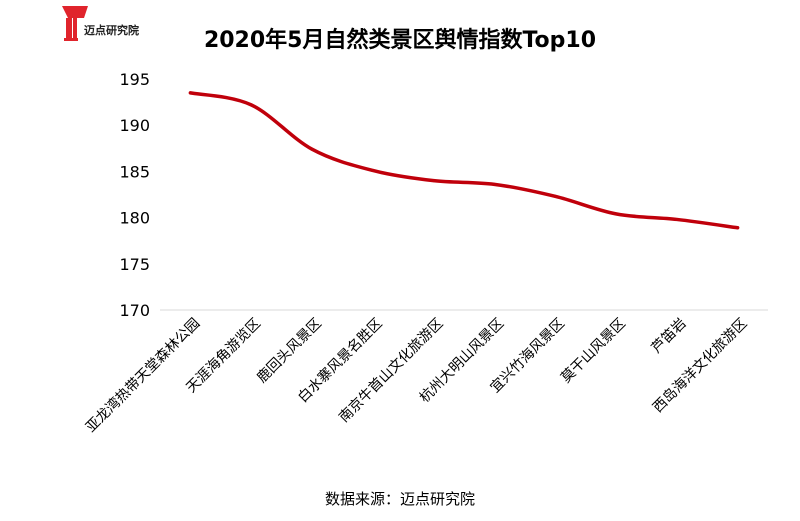 This screenshot has width=800, height=521. What do you see at coordinates (391, 371) in the screenshot?
I see `x-tick-label: 南京牛首山文化旅游区` at bounding box center [391, 371].